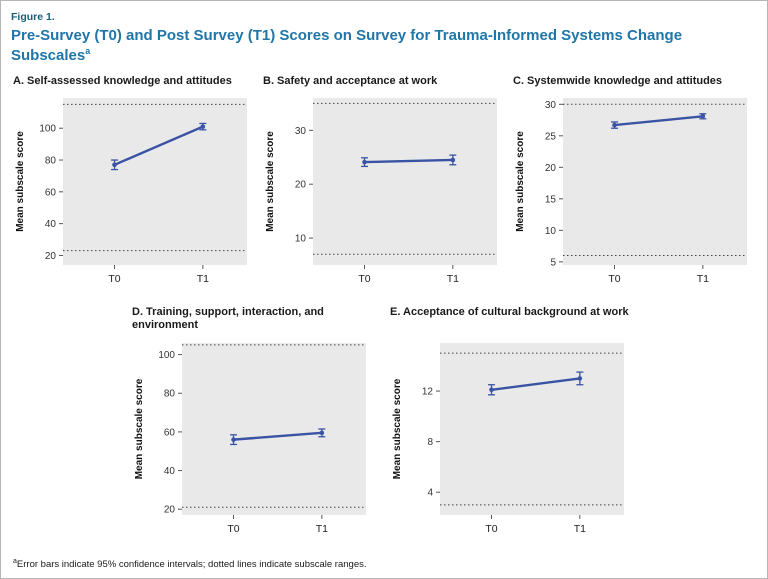 This screenshot has height=579, width=768. What do you see at coordinates (131, 191) in the screenshot?
I see `panel-a-chart: 20 40 60 80 100 T0 T1 Mean subscale score` at bounding box center [131, 191].